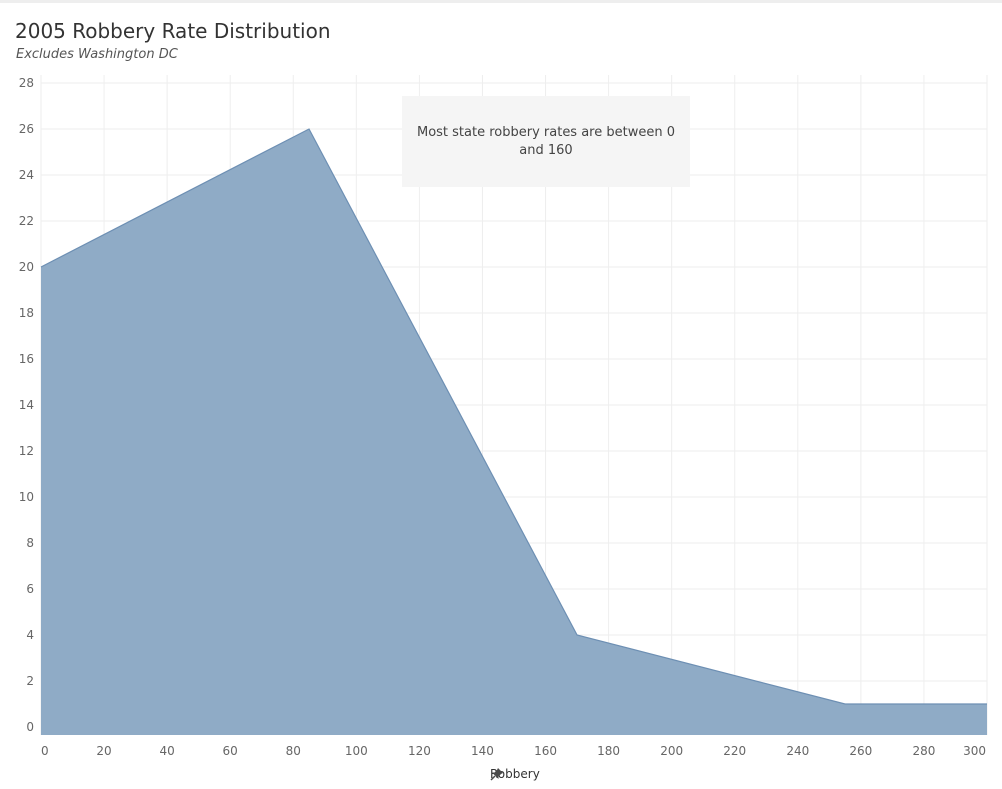  What do you see at coordinates (419, 751) in the screenshot?
I see `x-tick-label: 120` at bounding box center [419, 751].